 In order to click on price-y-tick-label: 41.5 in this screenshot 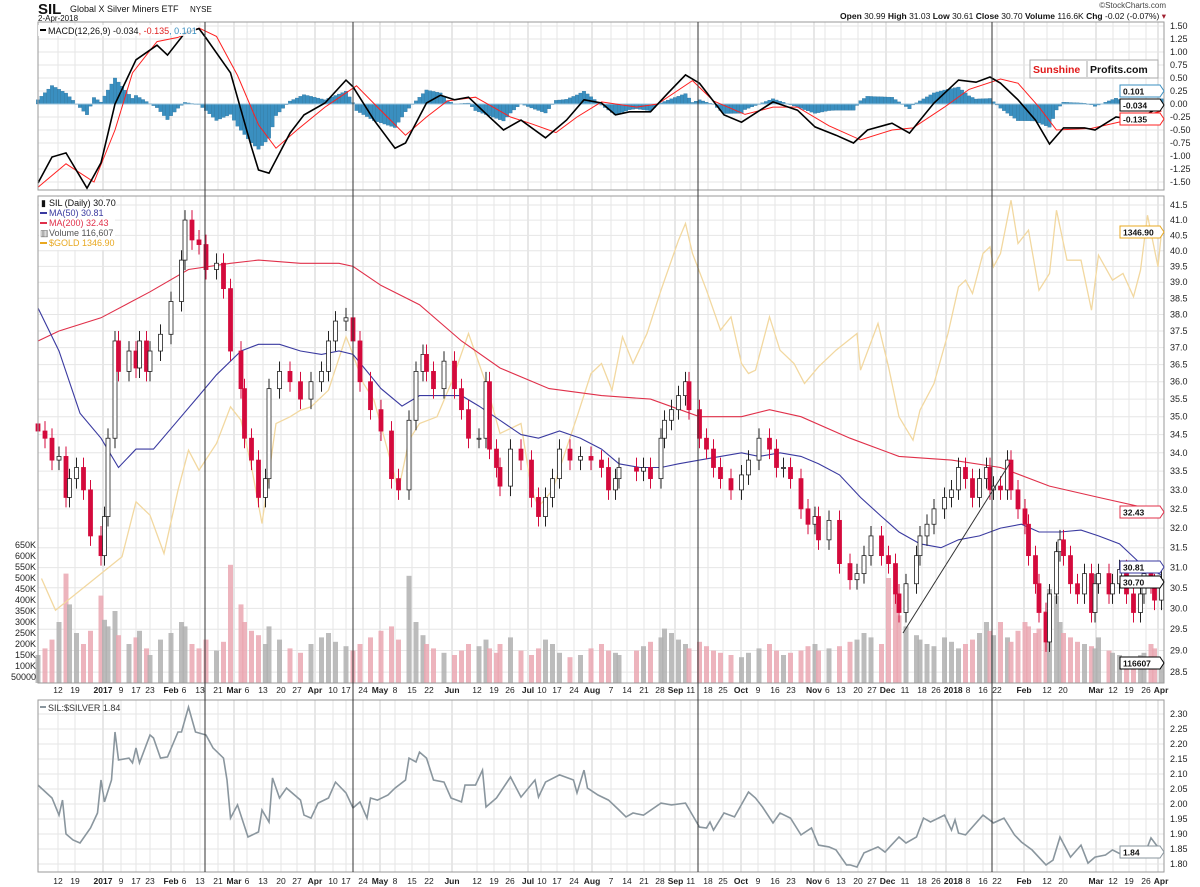, I will do `click(1179, 205)`.